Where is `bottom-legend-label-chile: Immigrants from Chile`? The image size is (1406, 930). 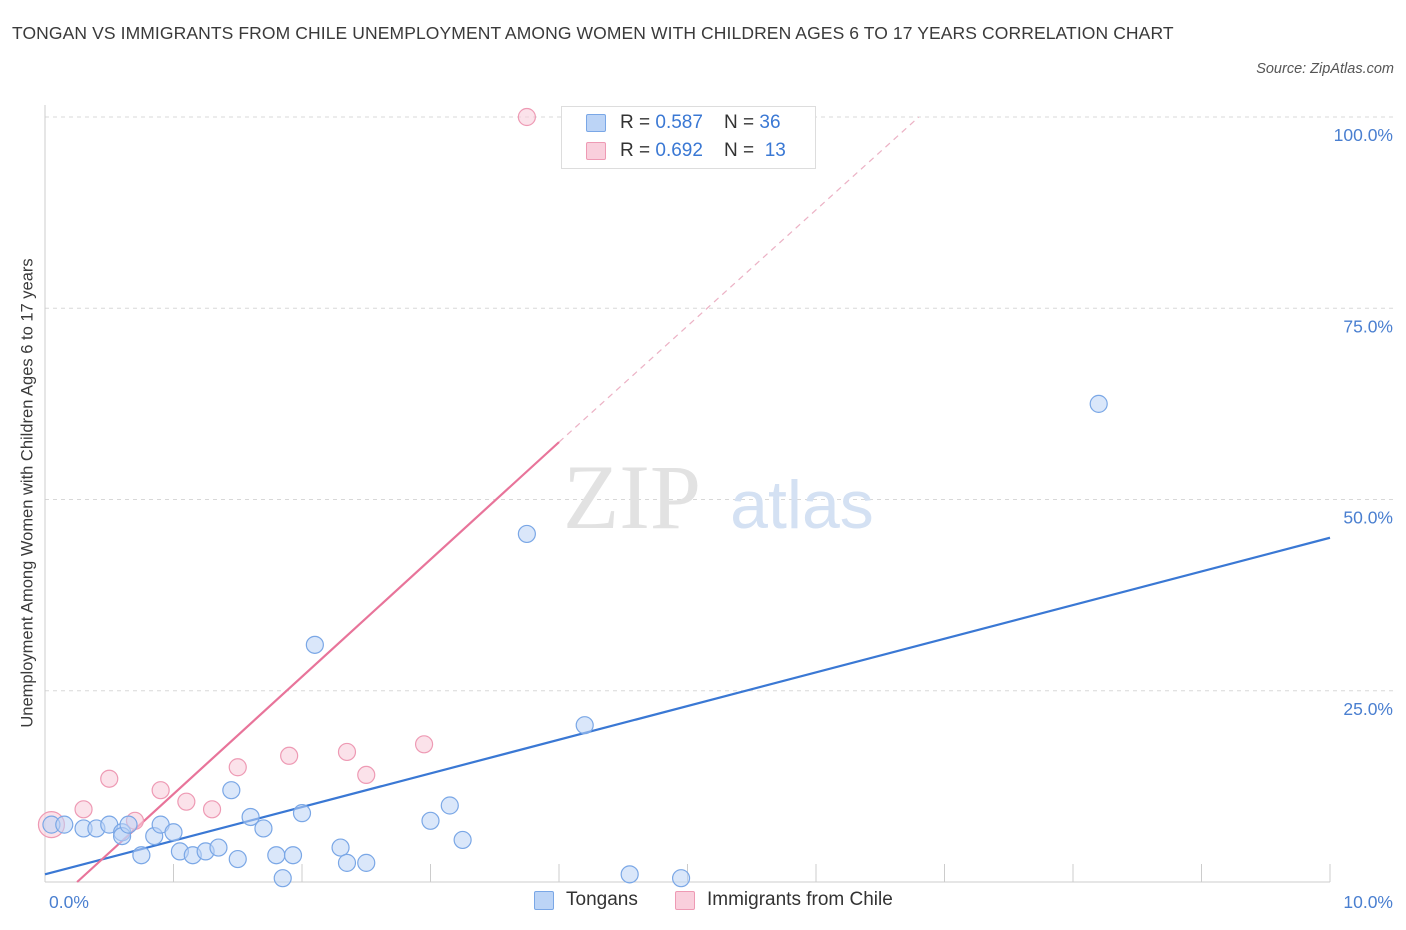
bottom-legend-label-chile: Immigrants from Chile is located at coordinates (800, 899).